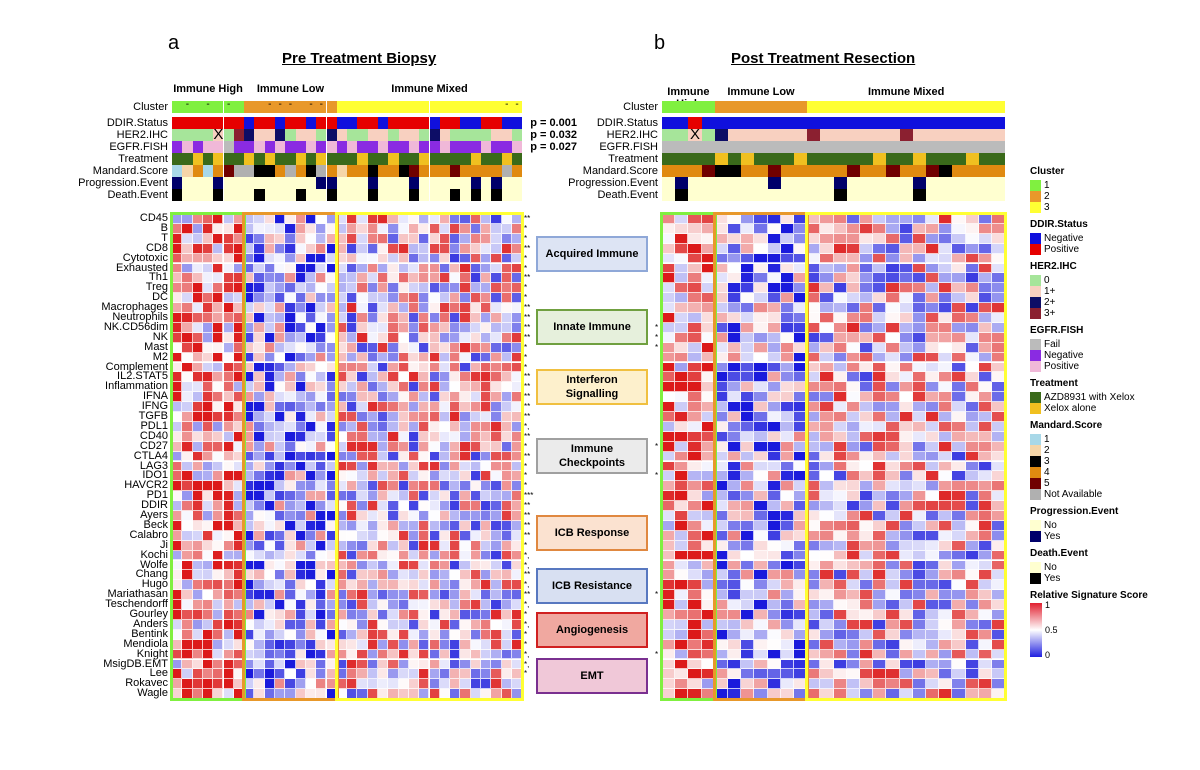 This screenshot has width=1200, height=770. Describe the element at coordinates (137, 195) in the screenshot. I see `annotation-label: Death.Event` at that location.